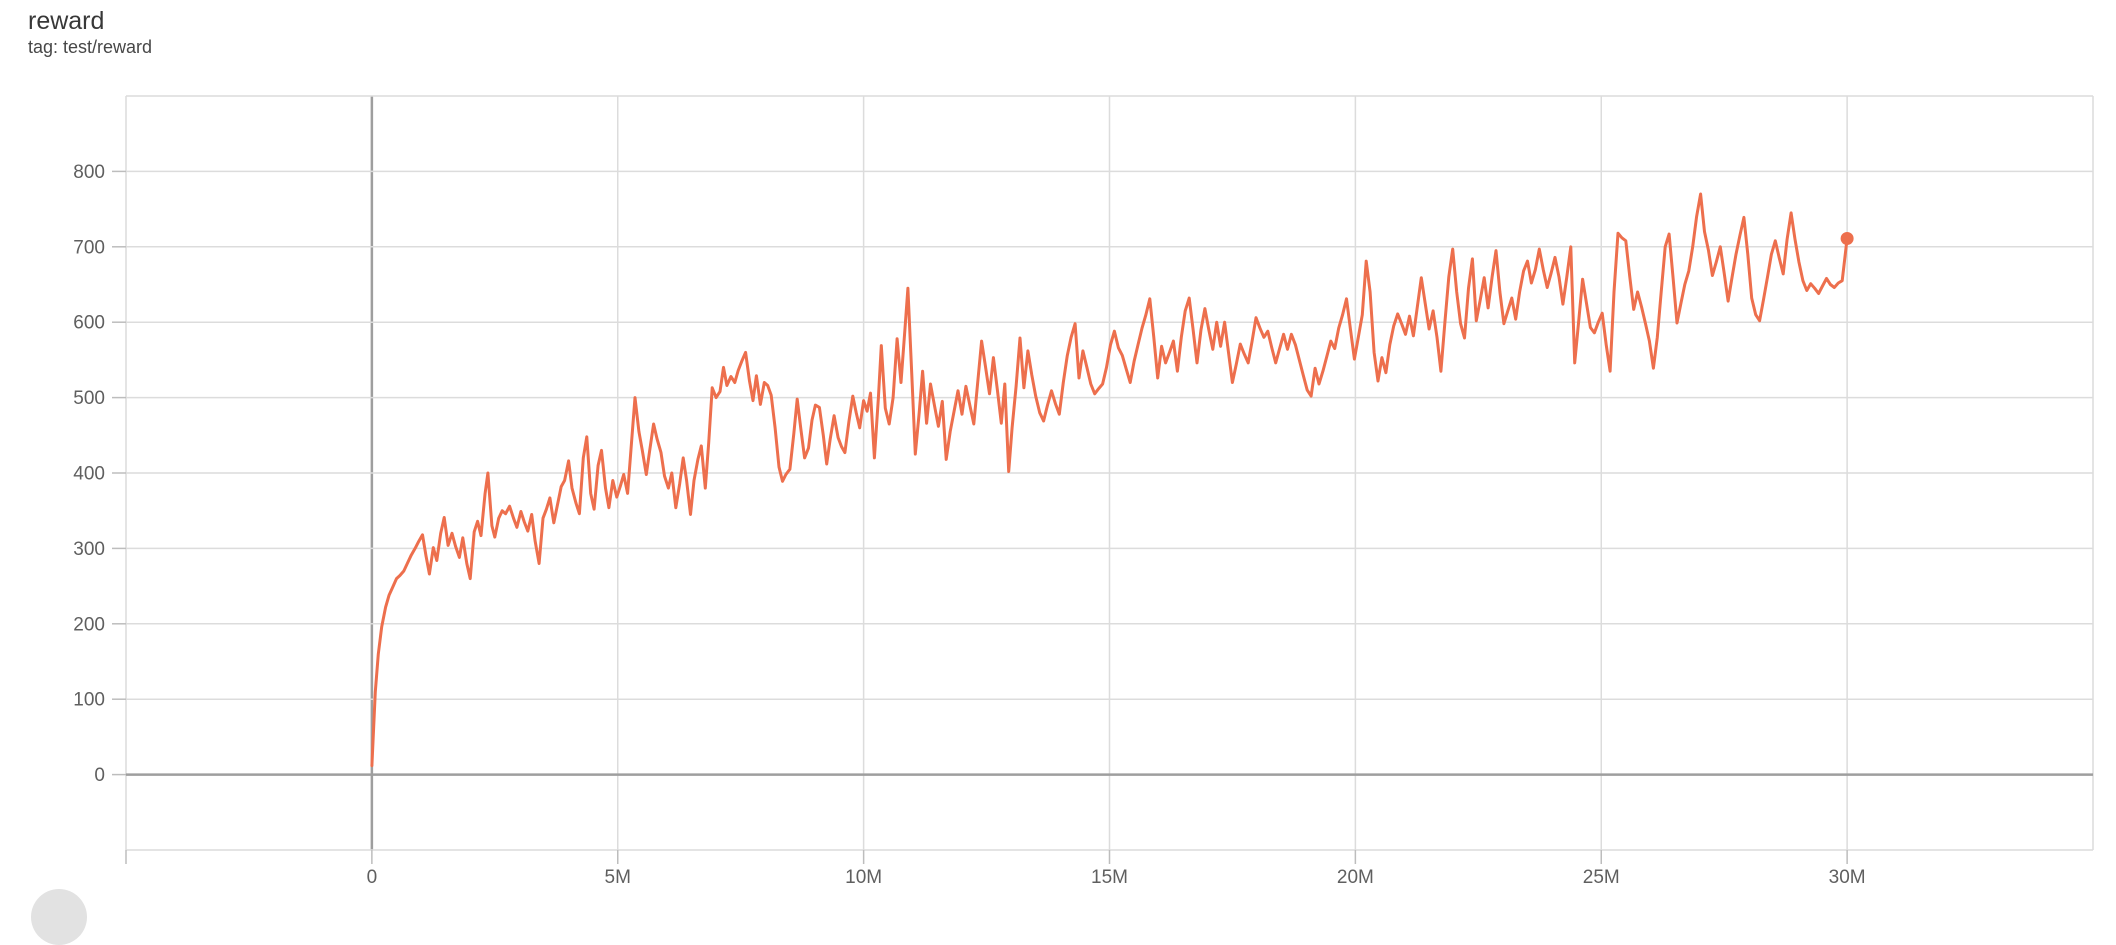 The image size is (2116, 945). Describe the element at coordinates (1601, 877) in the screenshot. I see `svg-text: 25M` at that location.